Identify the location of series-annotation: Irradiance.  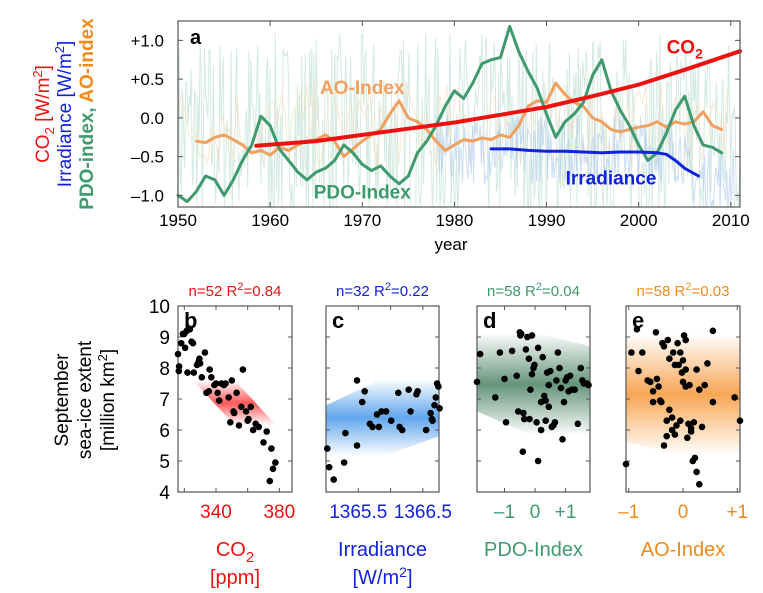
(611, 179).